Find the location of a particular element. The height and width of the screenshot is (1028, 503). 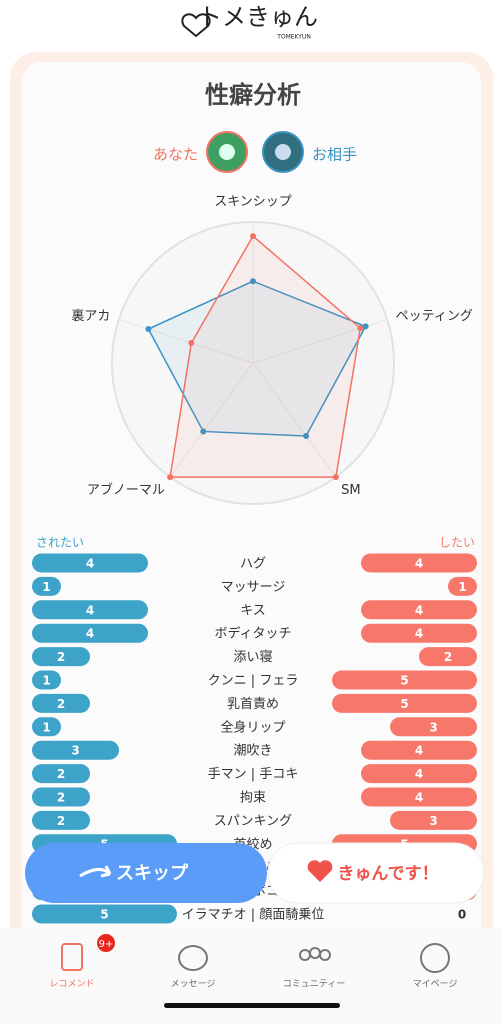

kyun-bg is located at coordinates (376, 873).